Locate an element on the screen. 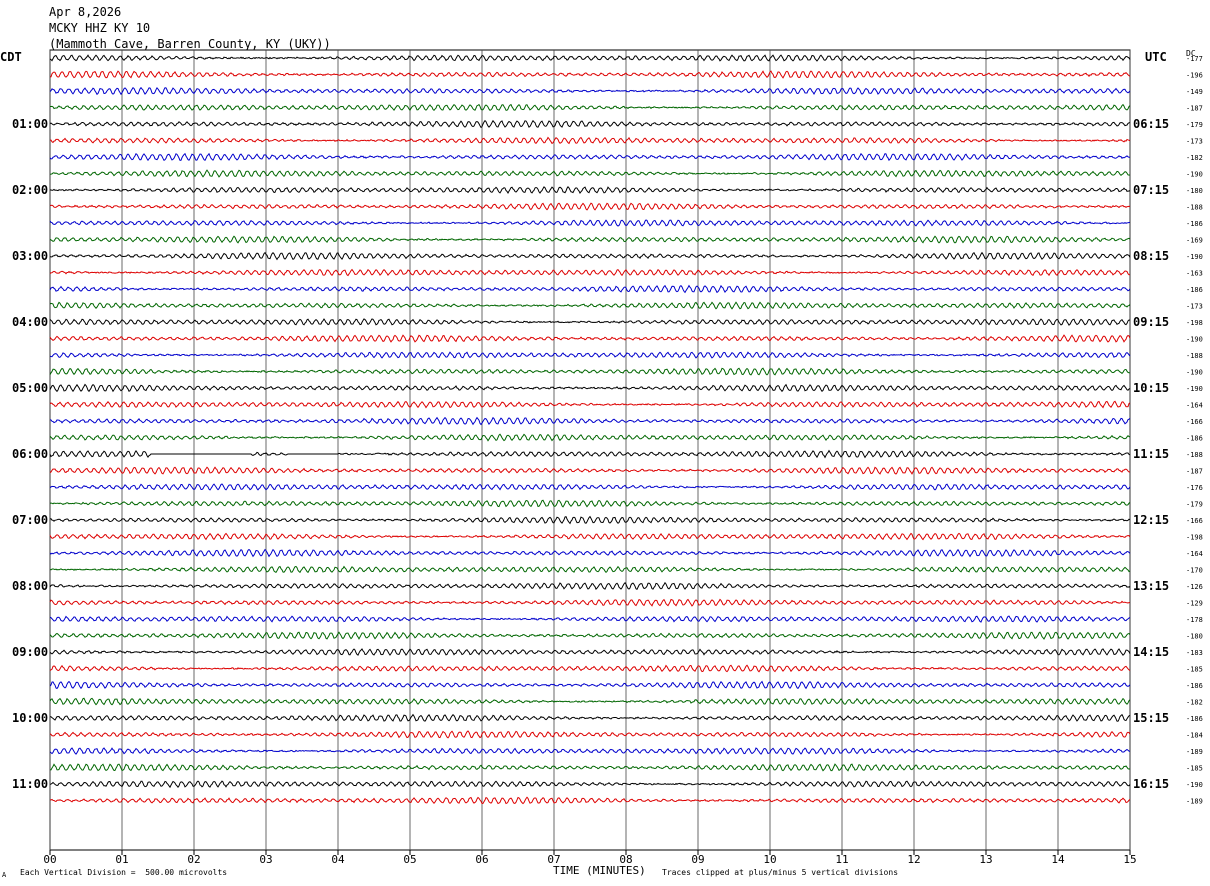  x-tick-label: 03 is located at coordinates (265, 859).